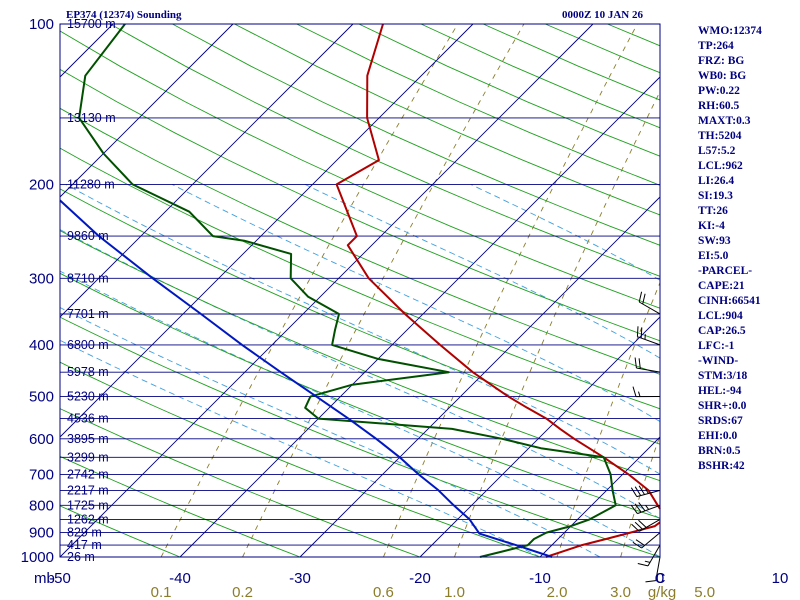 This screenshot has height=600, width=800. I want to click on index-entry: SI:19.3, so click(715, 196).